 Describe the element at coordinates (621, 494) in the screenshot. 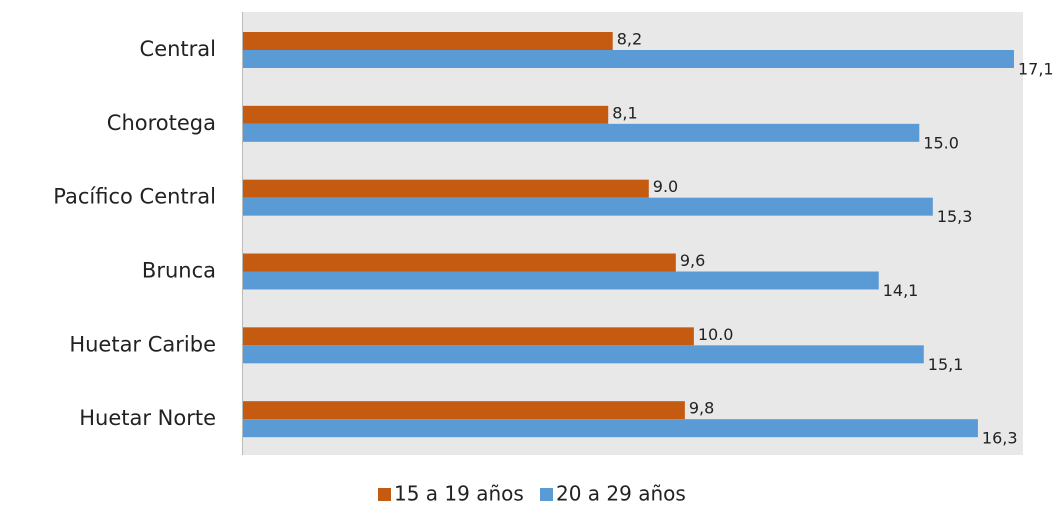

I see `legend-label: 20 a 29 años` at that location.